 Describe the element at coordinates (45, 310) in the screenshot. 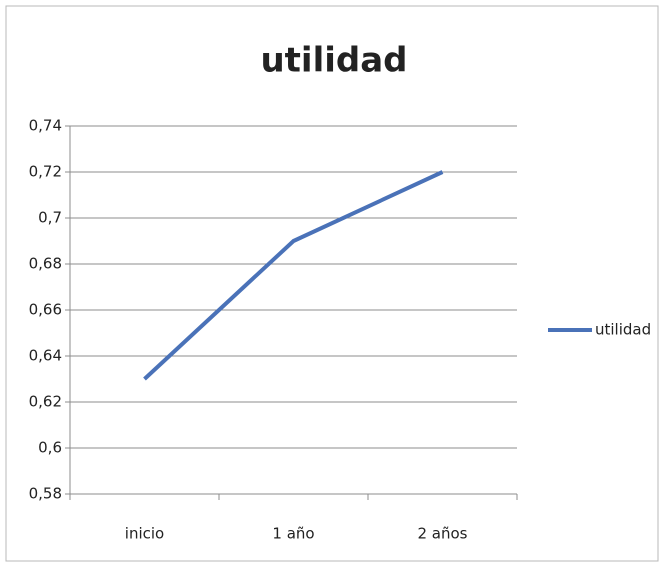

I see `y-tick-label: 0,66` at that location.